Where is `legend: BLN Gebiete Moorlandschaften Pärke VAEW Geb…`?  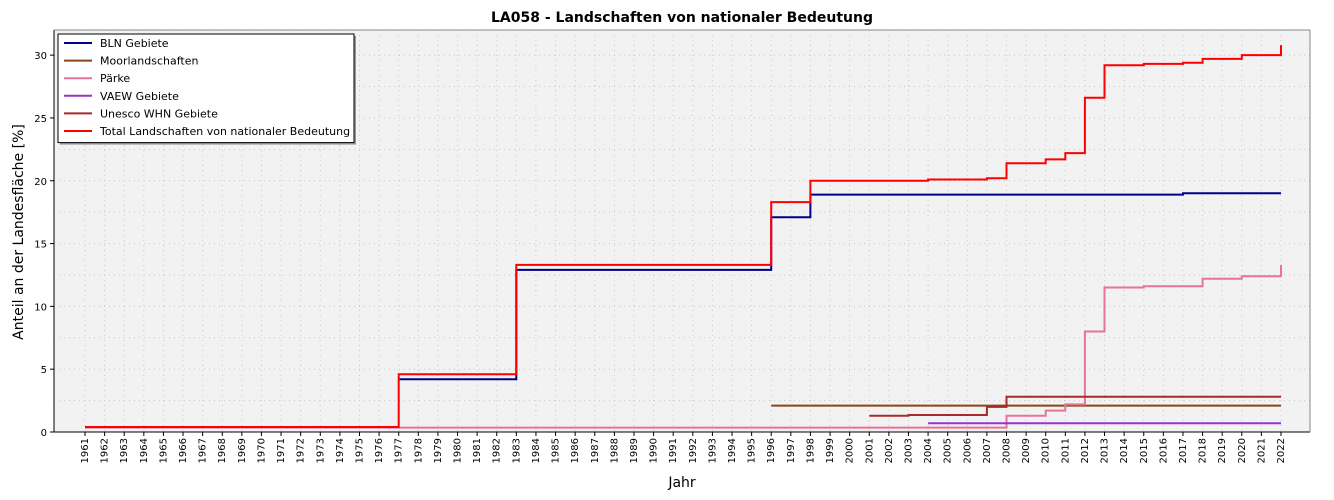
legend: BLN Gebiete Moorlandschaften Pärke VAEW Geb… is located at coordinates (206, 89).